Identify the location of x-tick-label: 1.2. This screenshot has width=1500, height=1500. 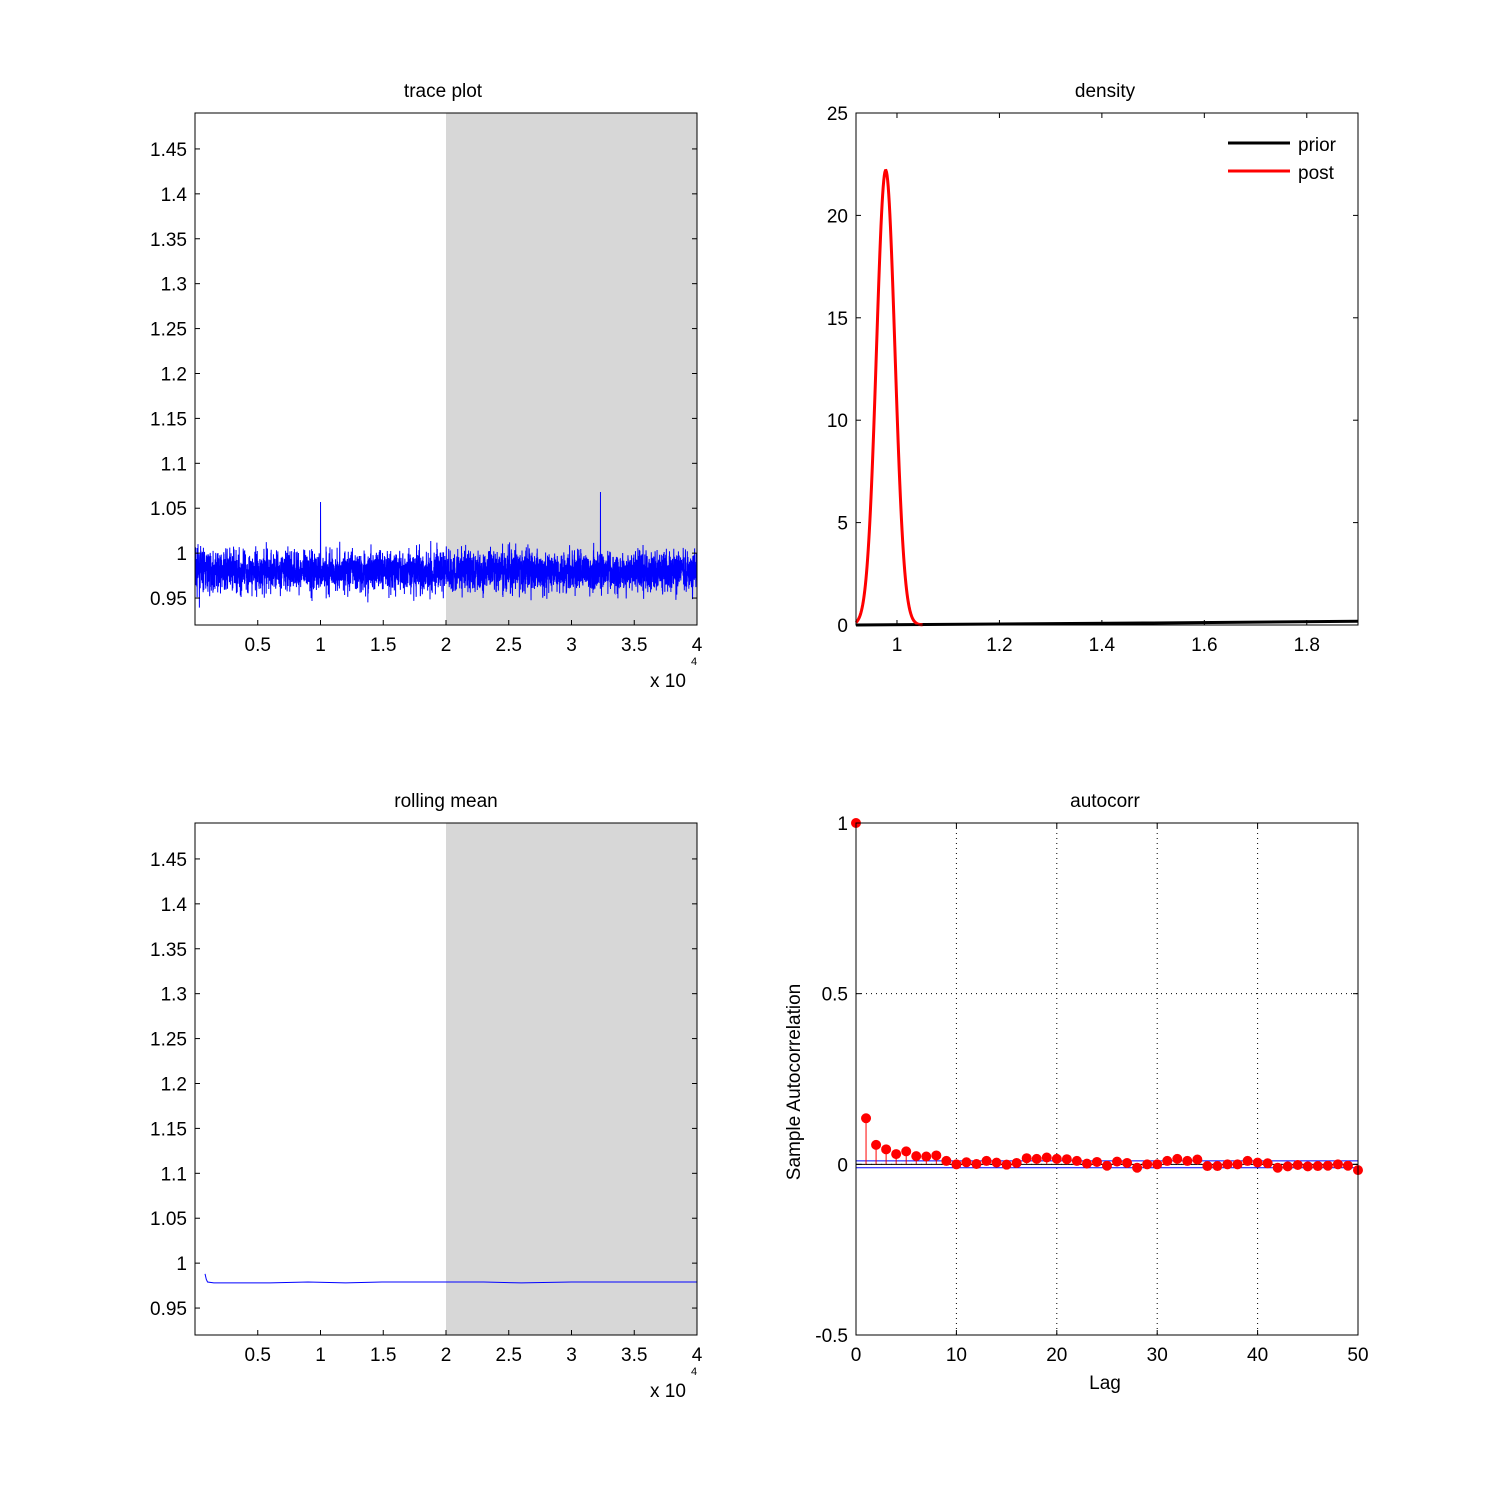
(999, 645).